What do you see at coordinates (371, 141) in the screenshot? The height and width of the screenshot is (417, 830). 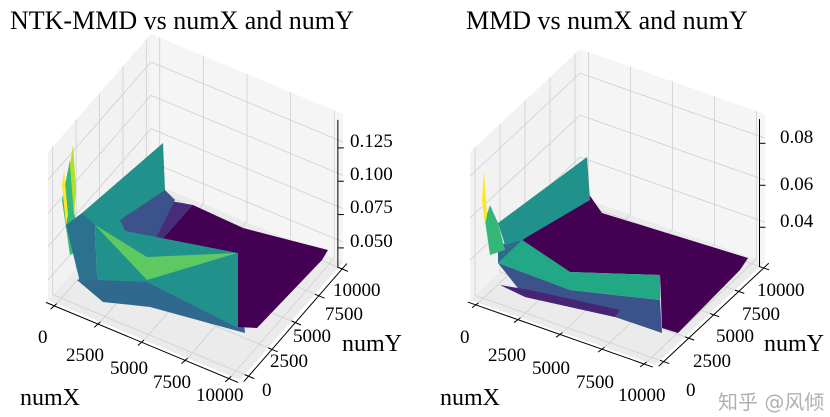 I see `z-tick-label: 0.125` at bounding box center [371, 141].